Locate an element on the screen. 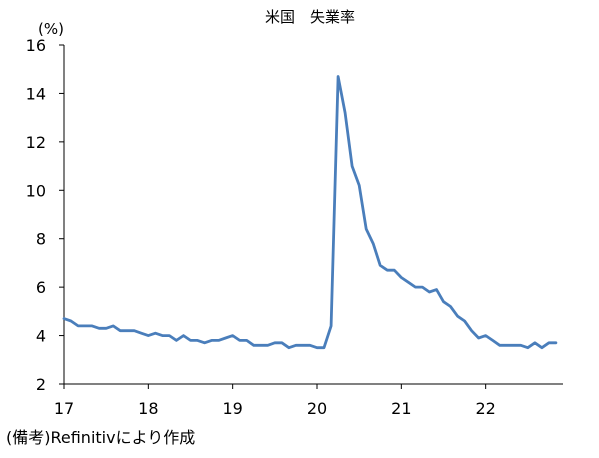 This screenshot has height=458, width=599. y-unit-label: (%) is located at coordinates (51, 29).